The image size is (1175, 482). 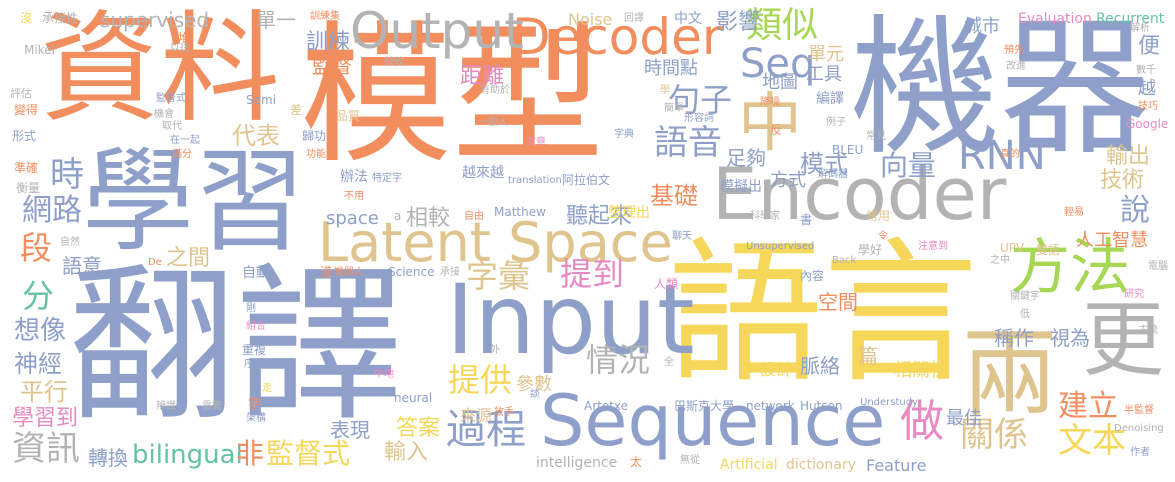 I want to click on word-wenben: 文本, so click(x=1092, y=441).